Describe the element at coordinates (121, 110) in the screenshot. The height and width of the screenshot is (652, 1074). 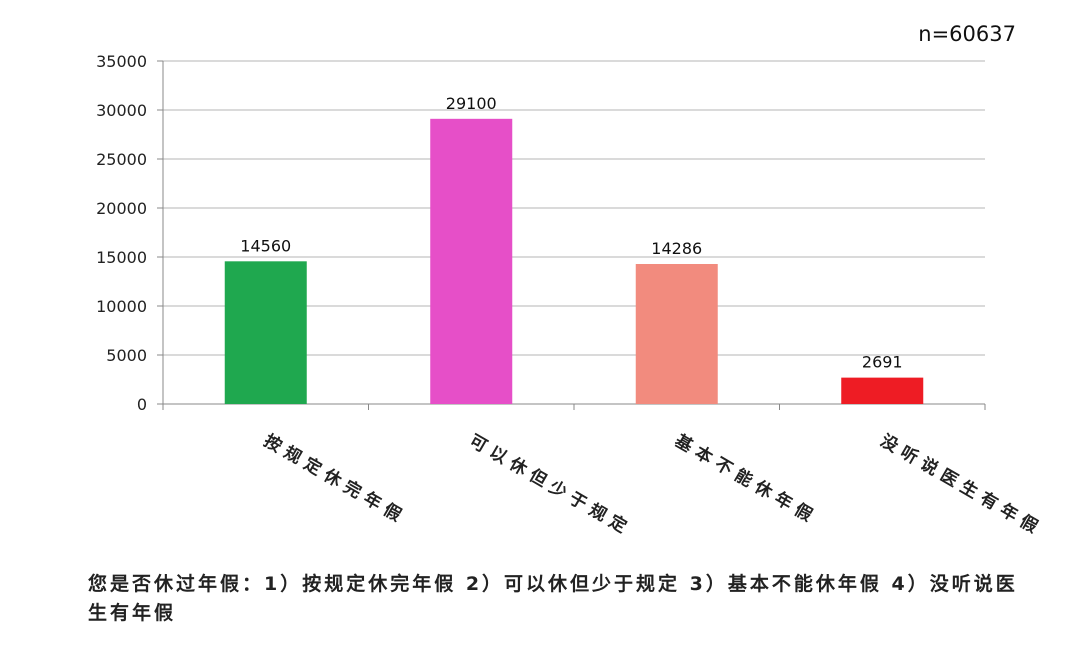
I see `y-tick-label: 30000` at that location.